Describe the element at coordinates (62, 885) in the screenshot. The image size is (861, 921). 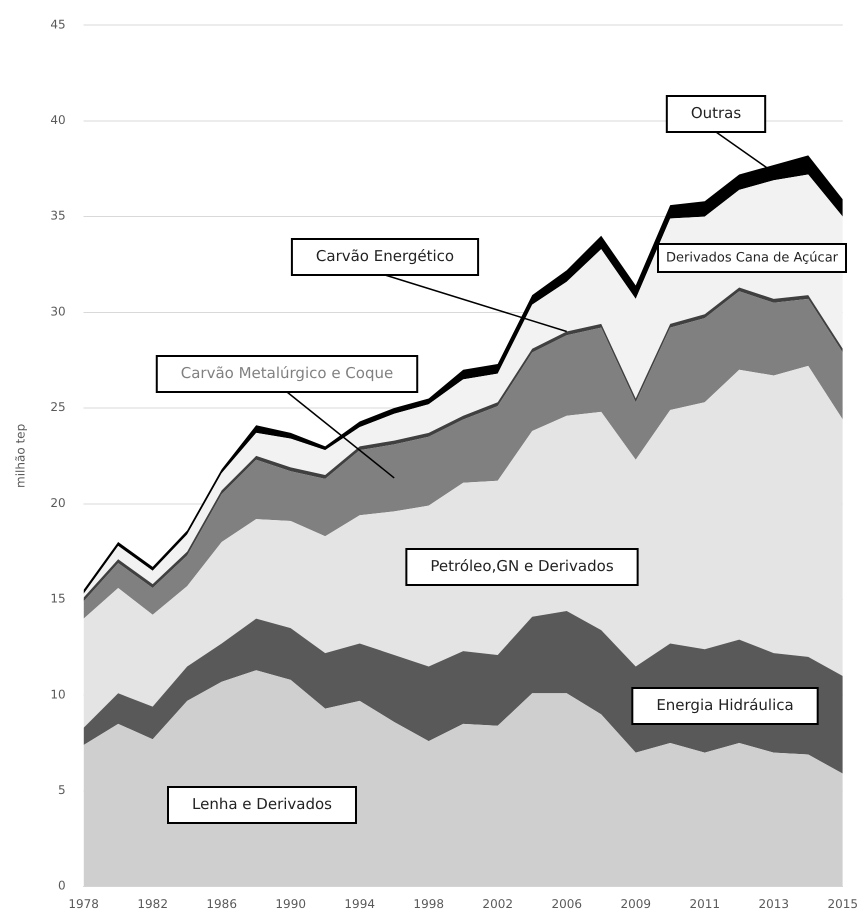
I see `y-tick-label: 0` at that location.